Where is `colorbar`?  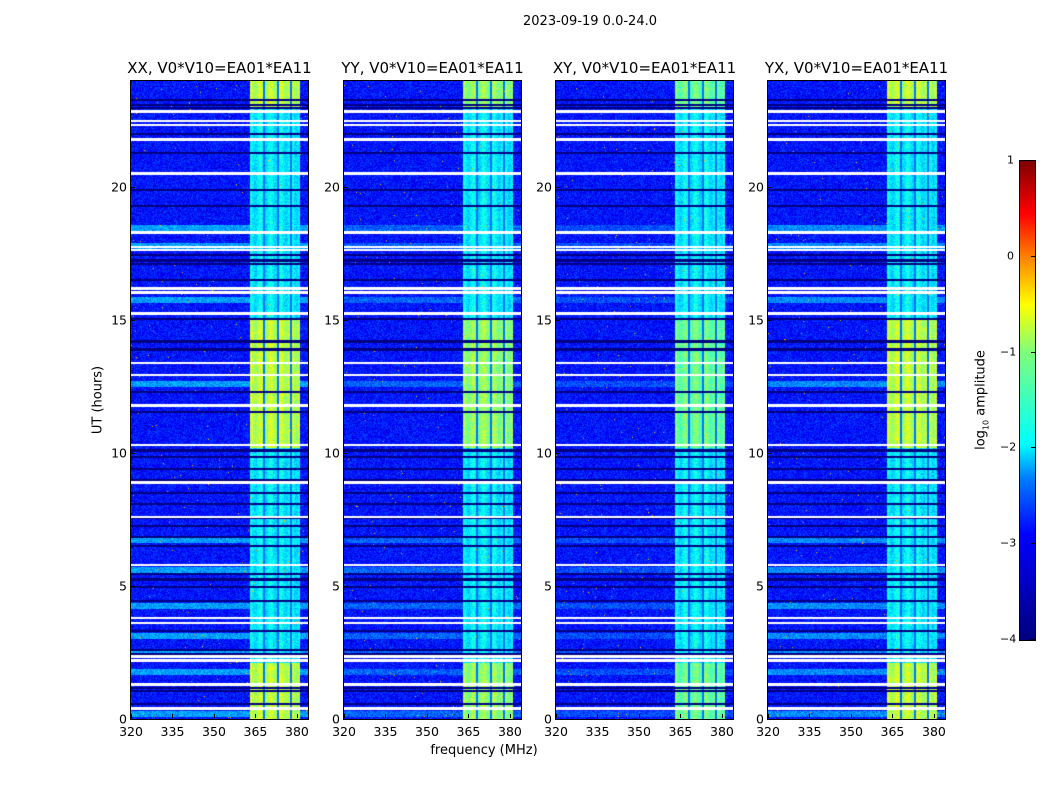 colorbar is located at coordinates (1027, 400).